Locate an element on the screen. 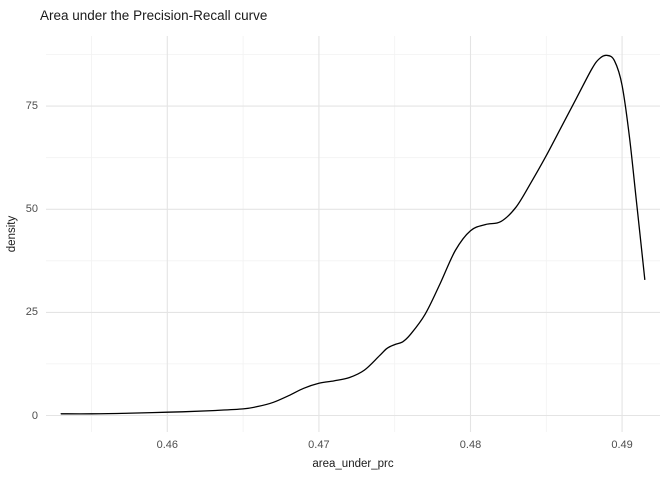 The height and width of the screenshot is (480, 672). y-tick-label: 50 is located at coordinates (31, 209).